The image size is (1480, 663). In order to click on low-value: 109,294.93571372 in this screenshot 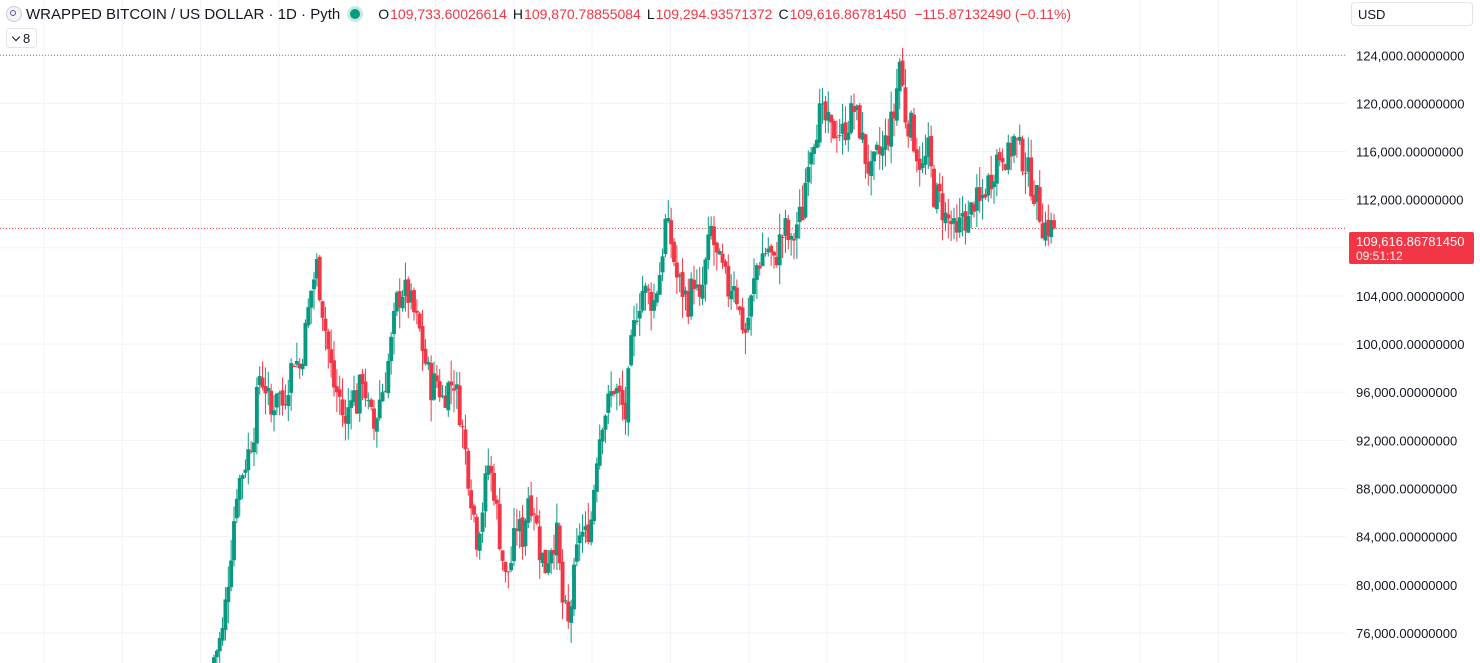, I will do `click(714, 14)`.